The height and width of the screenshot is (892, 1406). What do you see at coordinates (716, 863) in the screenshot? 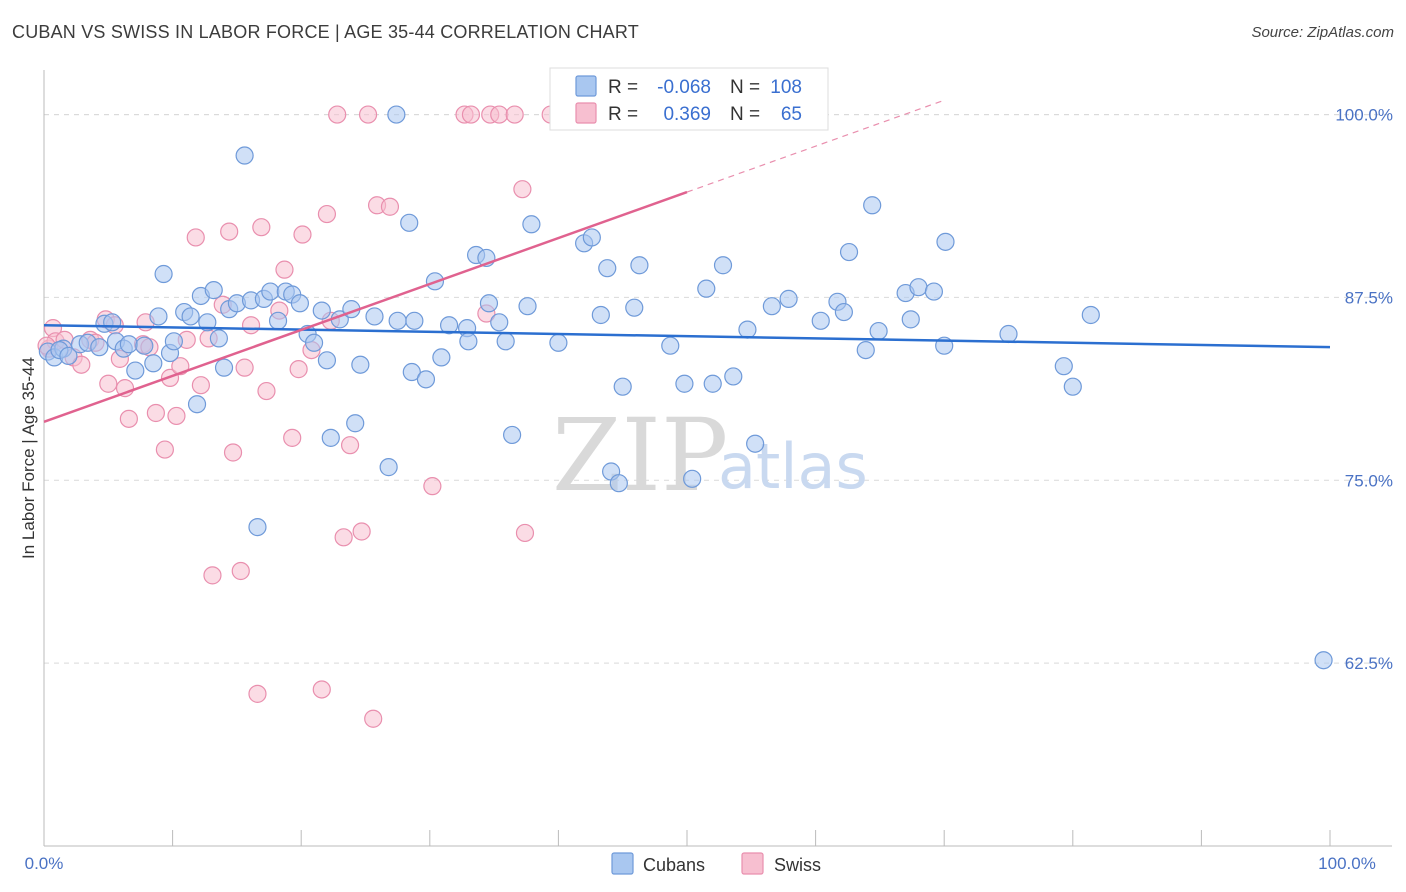
I see `bottom-legend: Cubans Swiss` at bounding box center [716, 863].